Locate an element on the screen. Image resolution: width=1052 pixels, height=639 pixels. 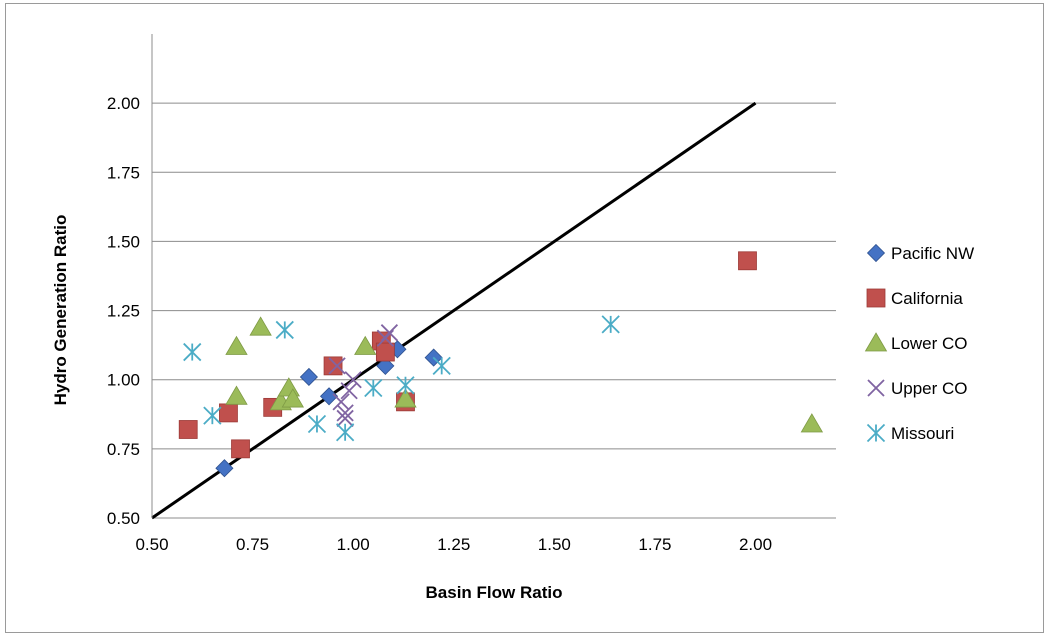
legend-label: Upper CO is located at coordinates (929, 388).